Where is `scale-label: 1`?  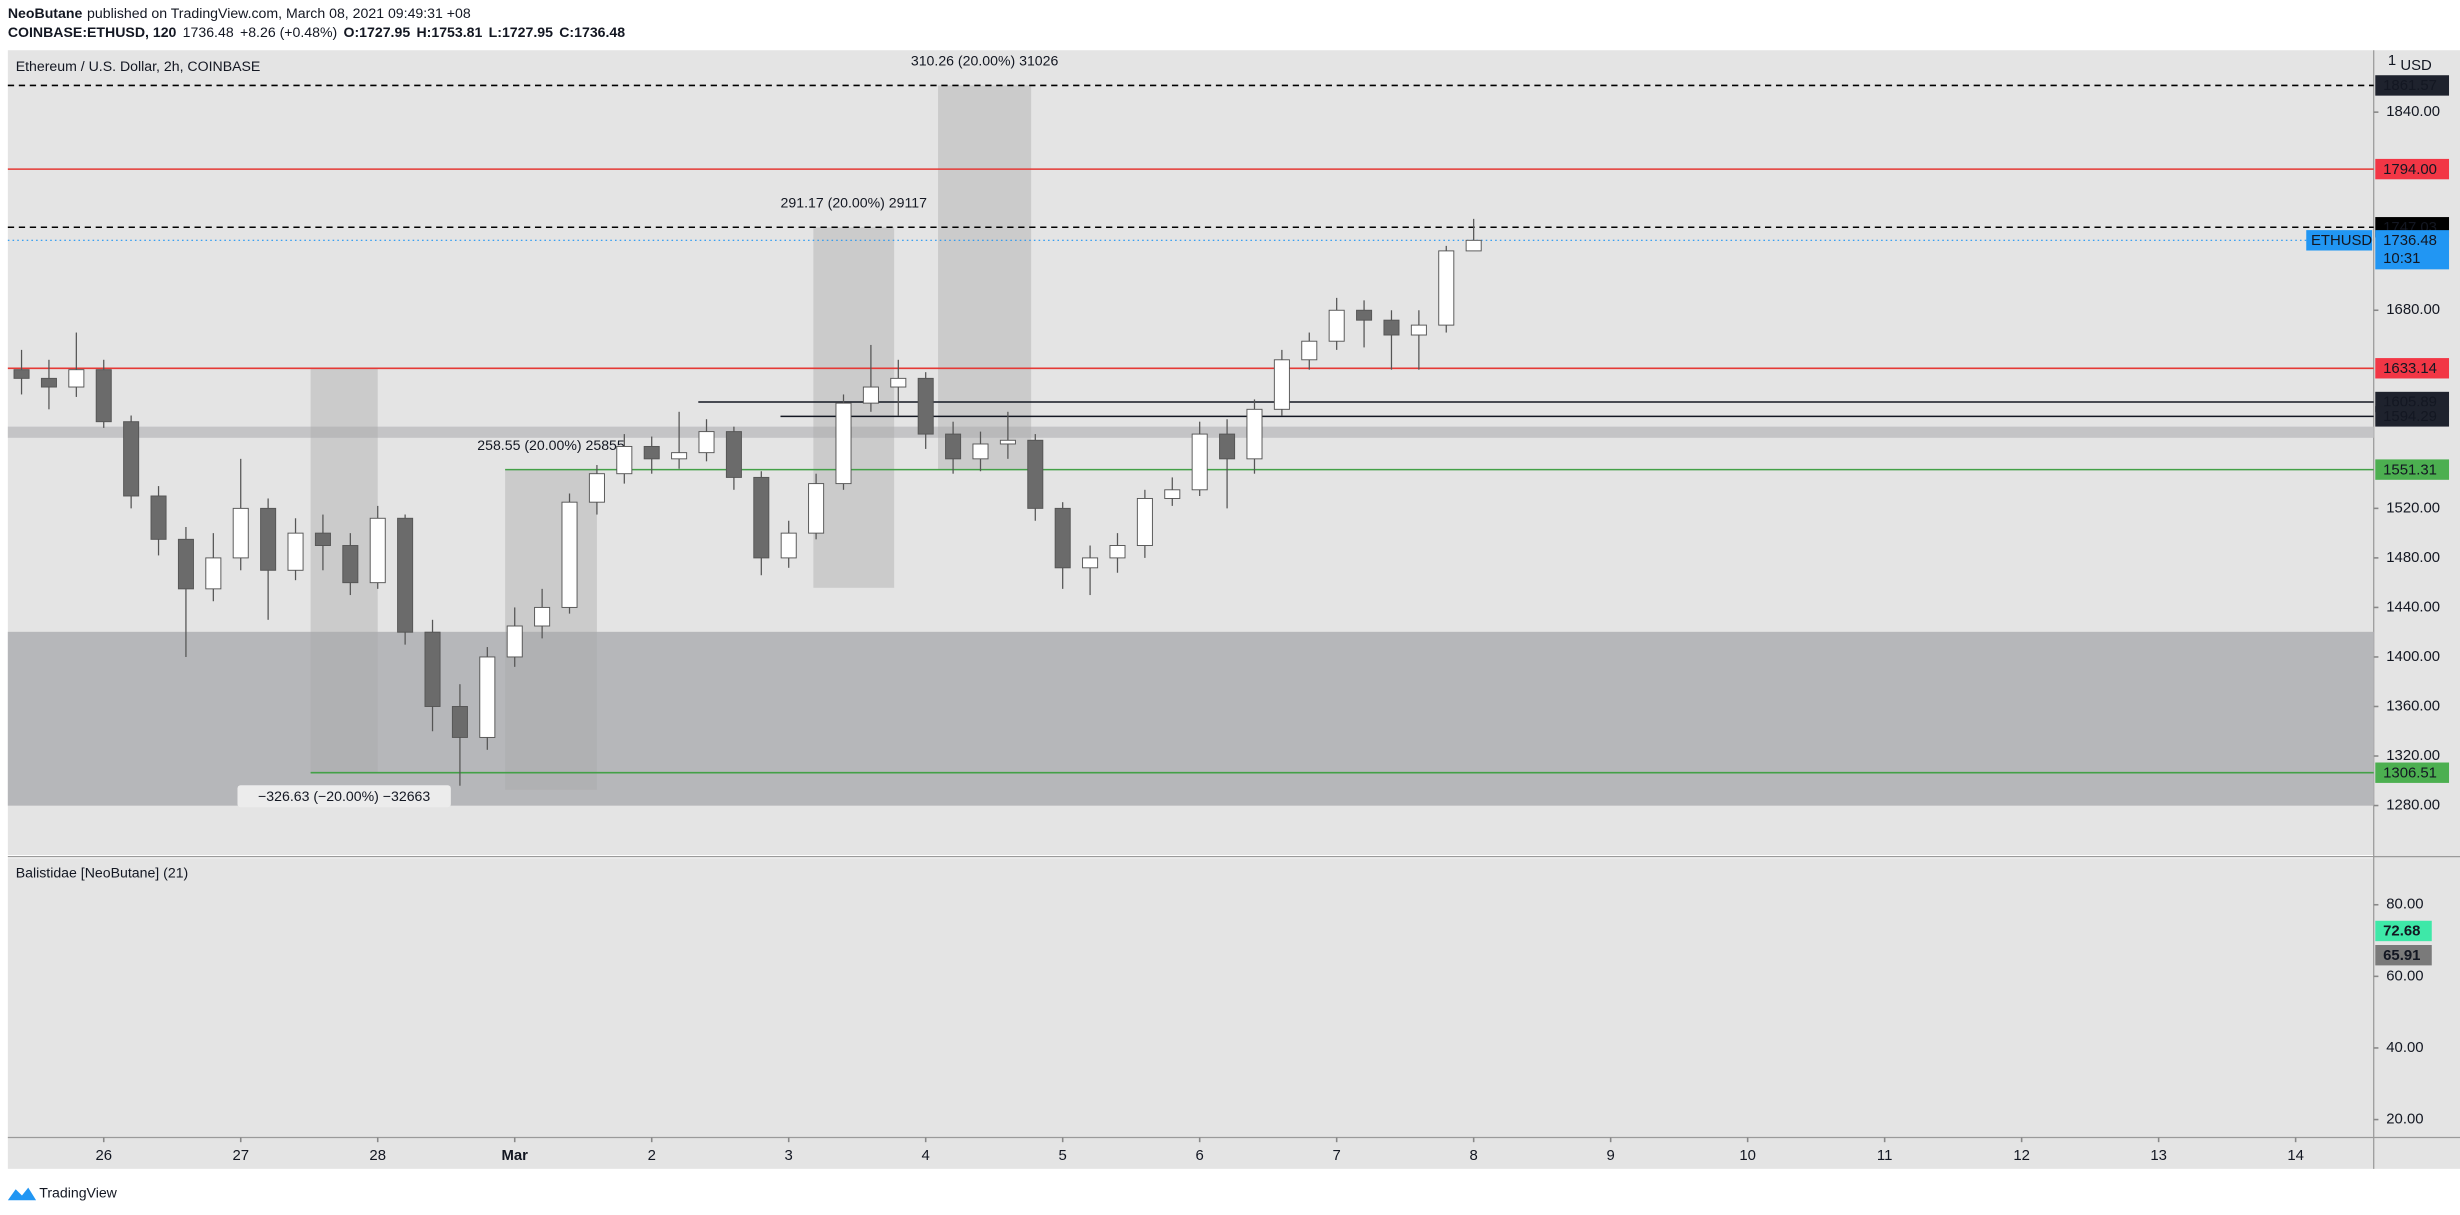
scale-label: 1 is located at coordinates (2392, 61).